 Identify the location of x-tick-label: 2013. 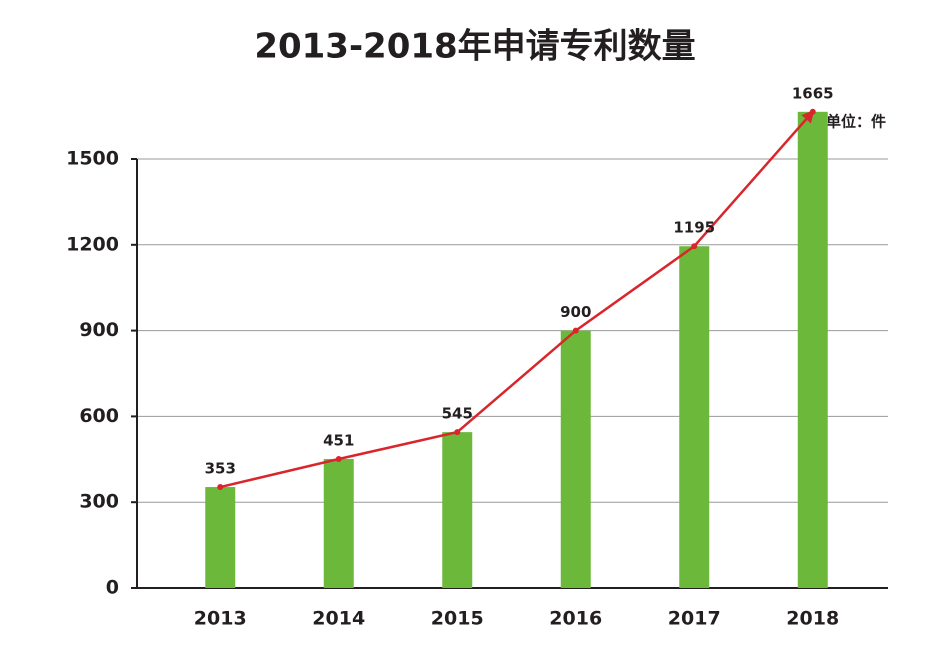
(220, 619).